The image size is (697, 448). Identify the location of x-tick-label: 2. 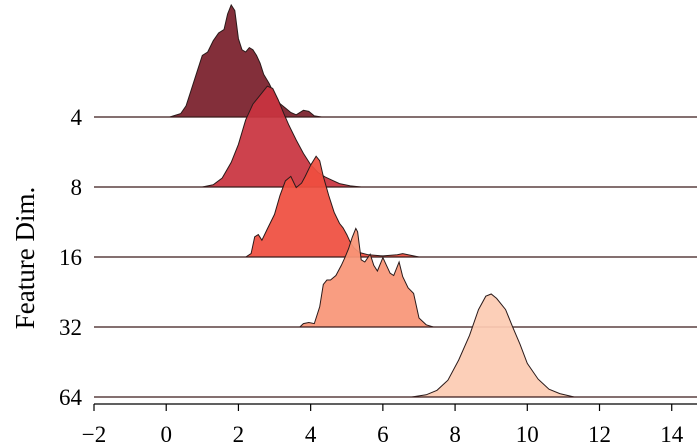
(239, 434).